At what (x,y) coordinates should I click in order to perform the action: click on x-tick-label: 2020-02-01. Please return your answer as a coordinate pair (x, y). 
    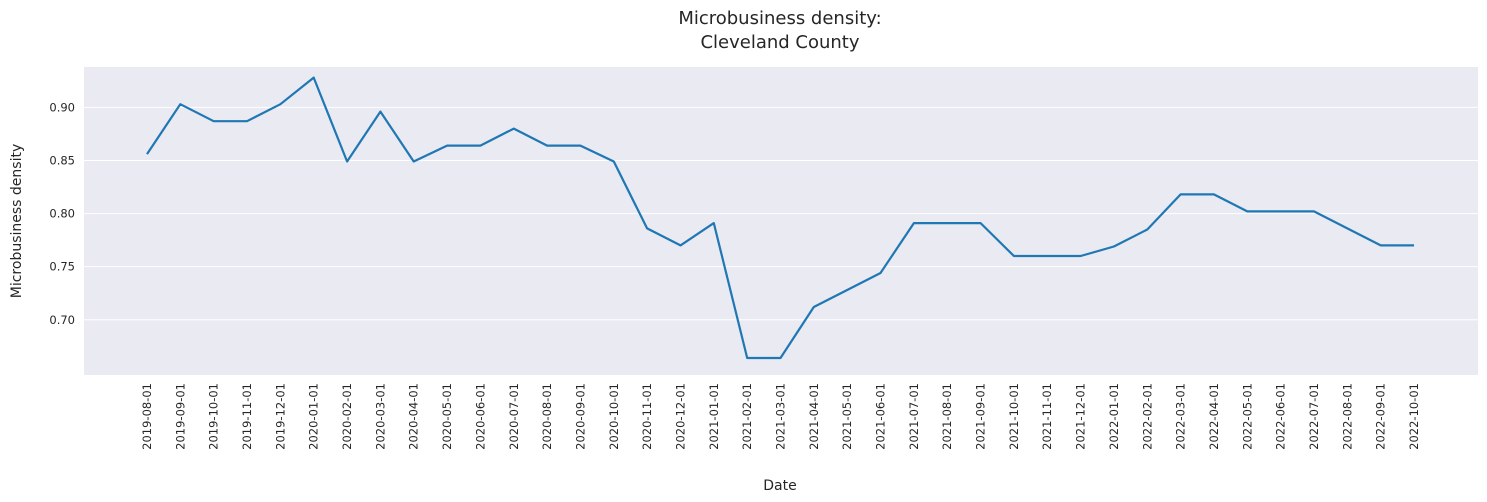
    Looking at the image, I should click on (347, 416).